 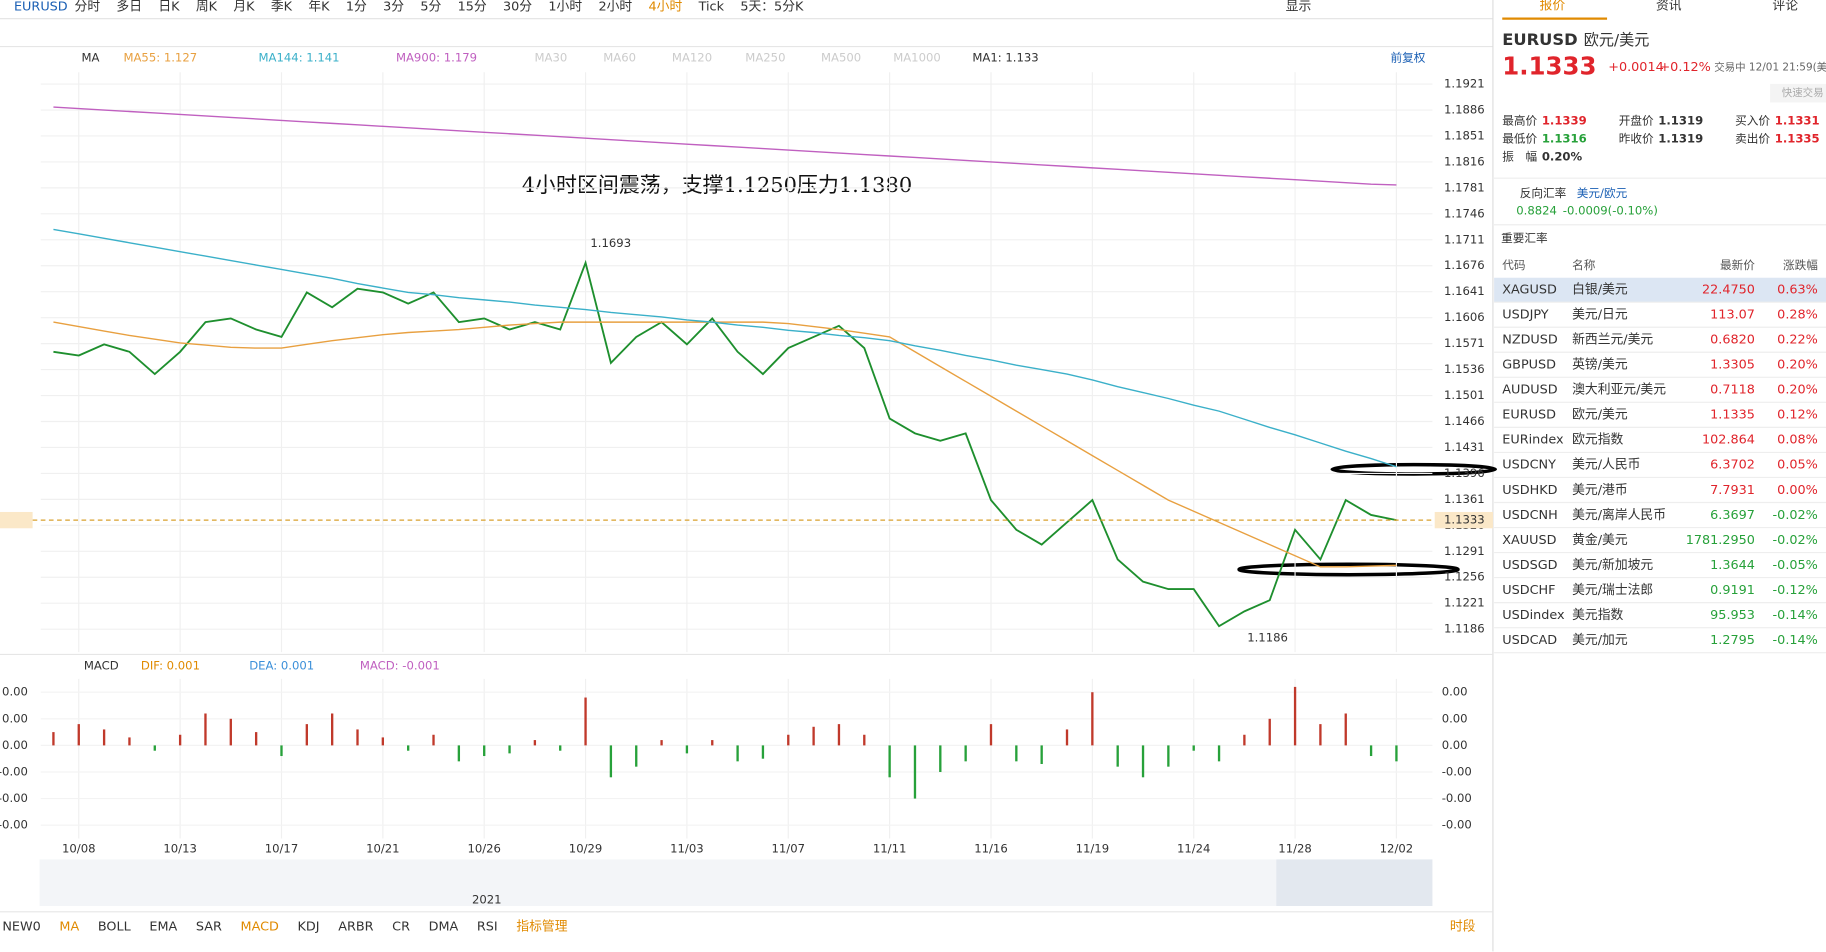 I want to click on x-tick-label: 11/11, so click(x=890, y=848).